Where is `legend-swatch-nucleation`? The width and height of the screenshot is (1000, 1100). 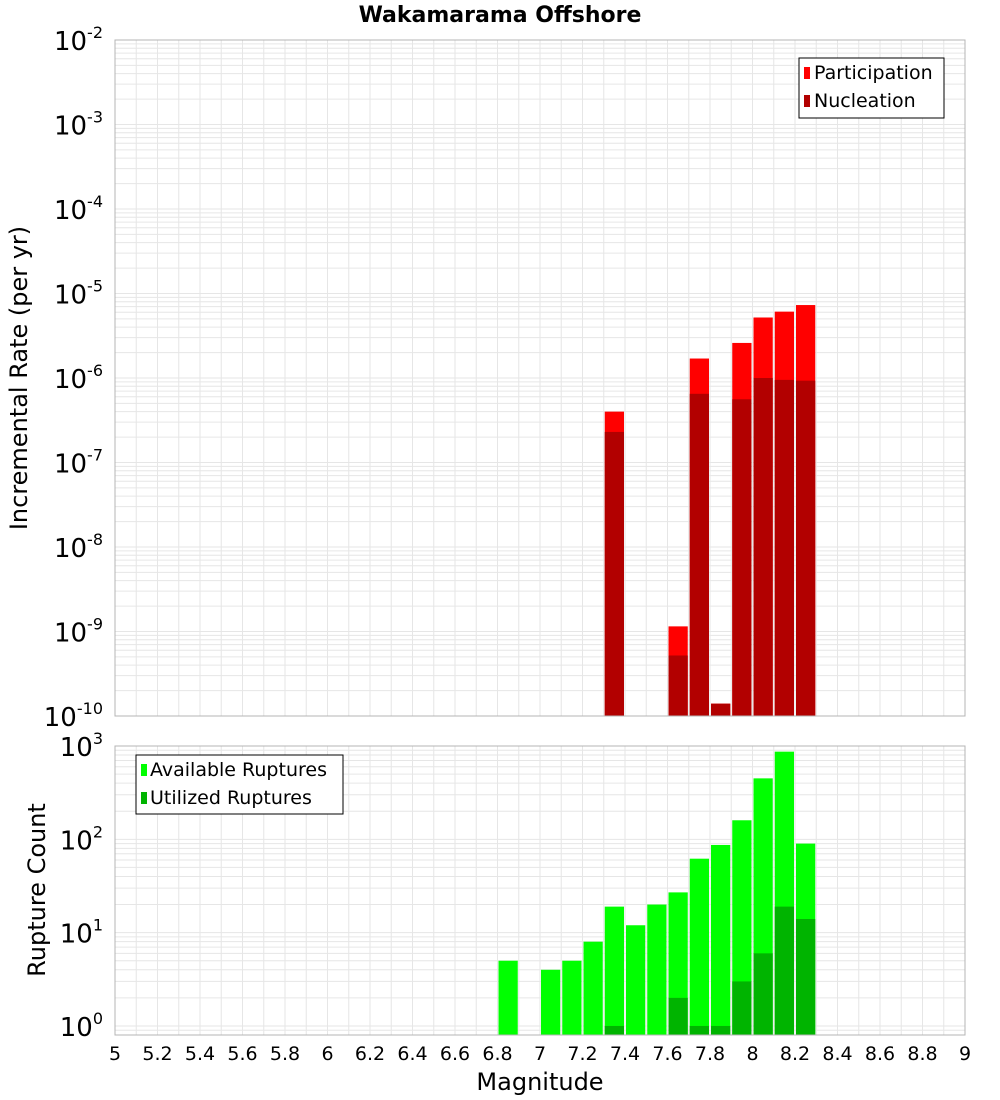 legend-swatch-nucleation is located at coordinates (807, 101).